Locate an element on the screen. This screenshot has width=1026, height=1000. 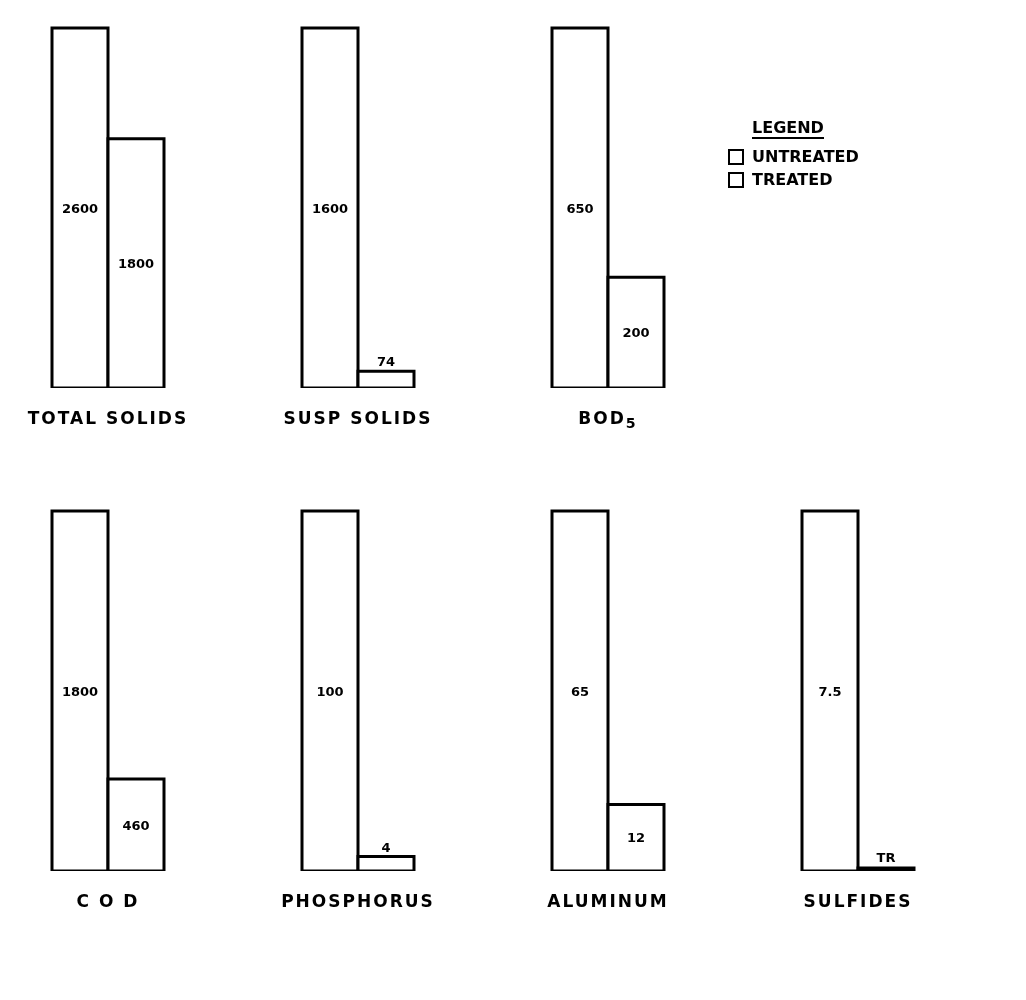
legend-title: LEGEND is located at coordinates (788, 128).